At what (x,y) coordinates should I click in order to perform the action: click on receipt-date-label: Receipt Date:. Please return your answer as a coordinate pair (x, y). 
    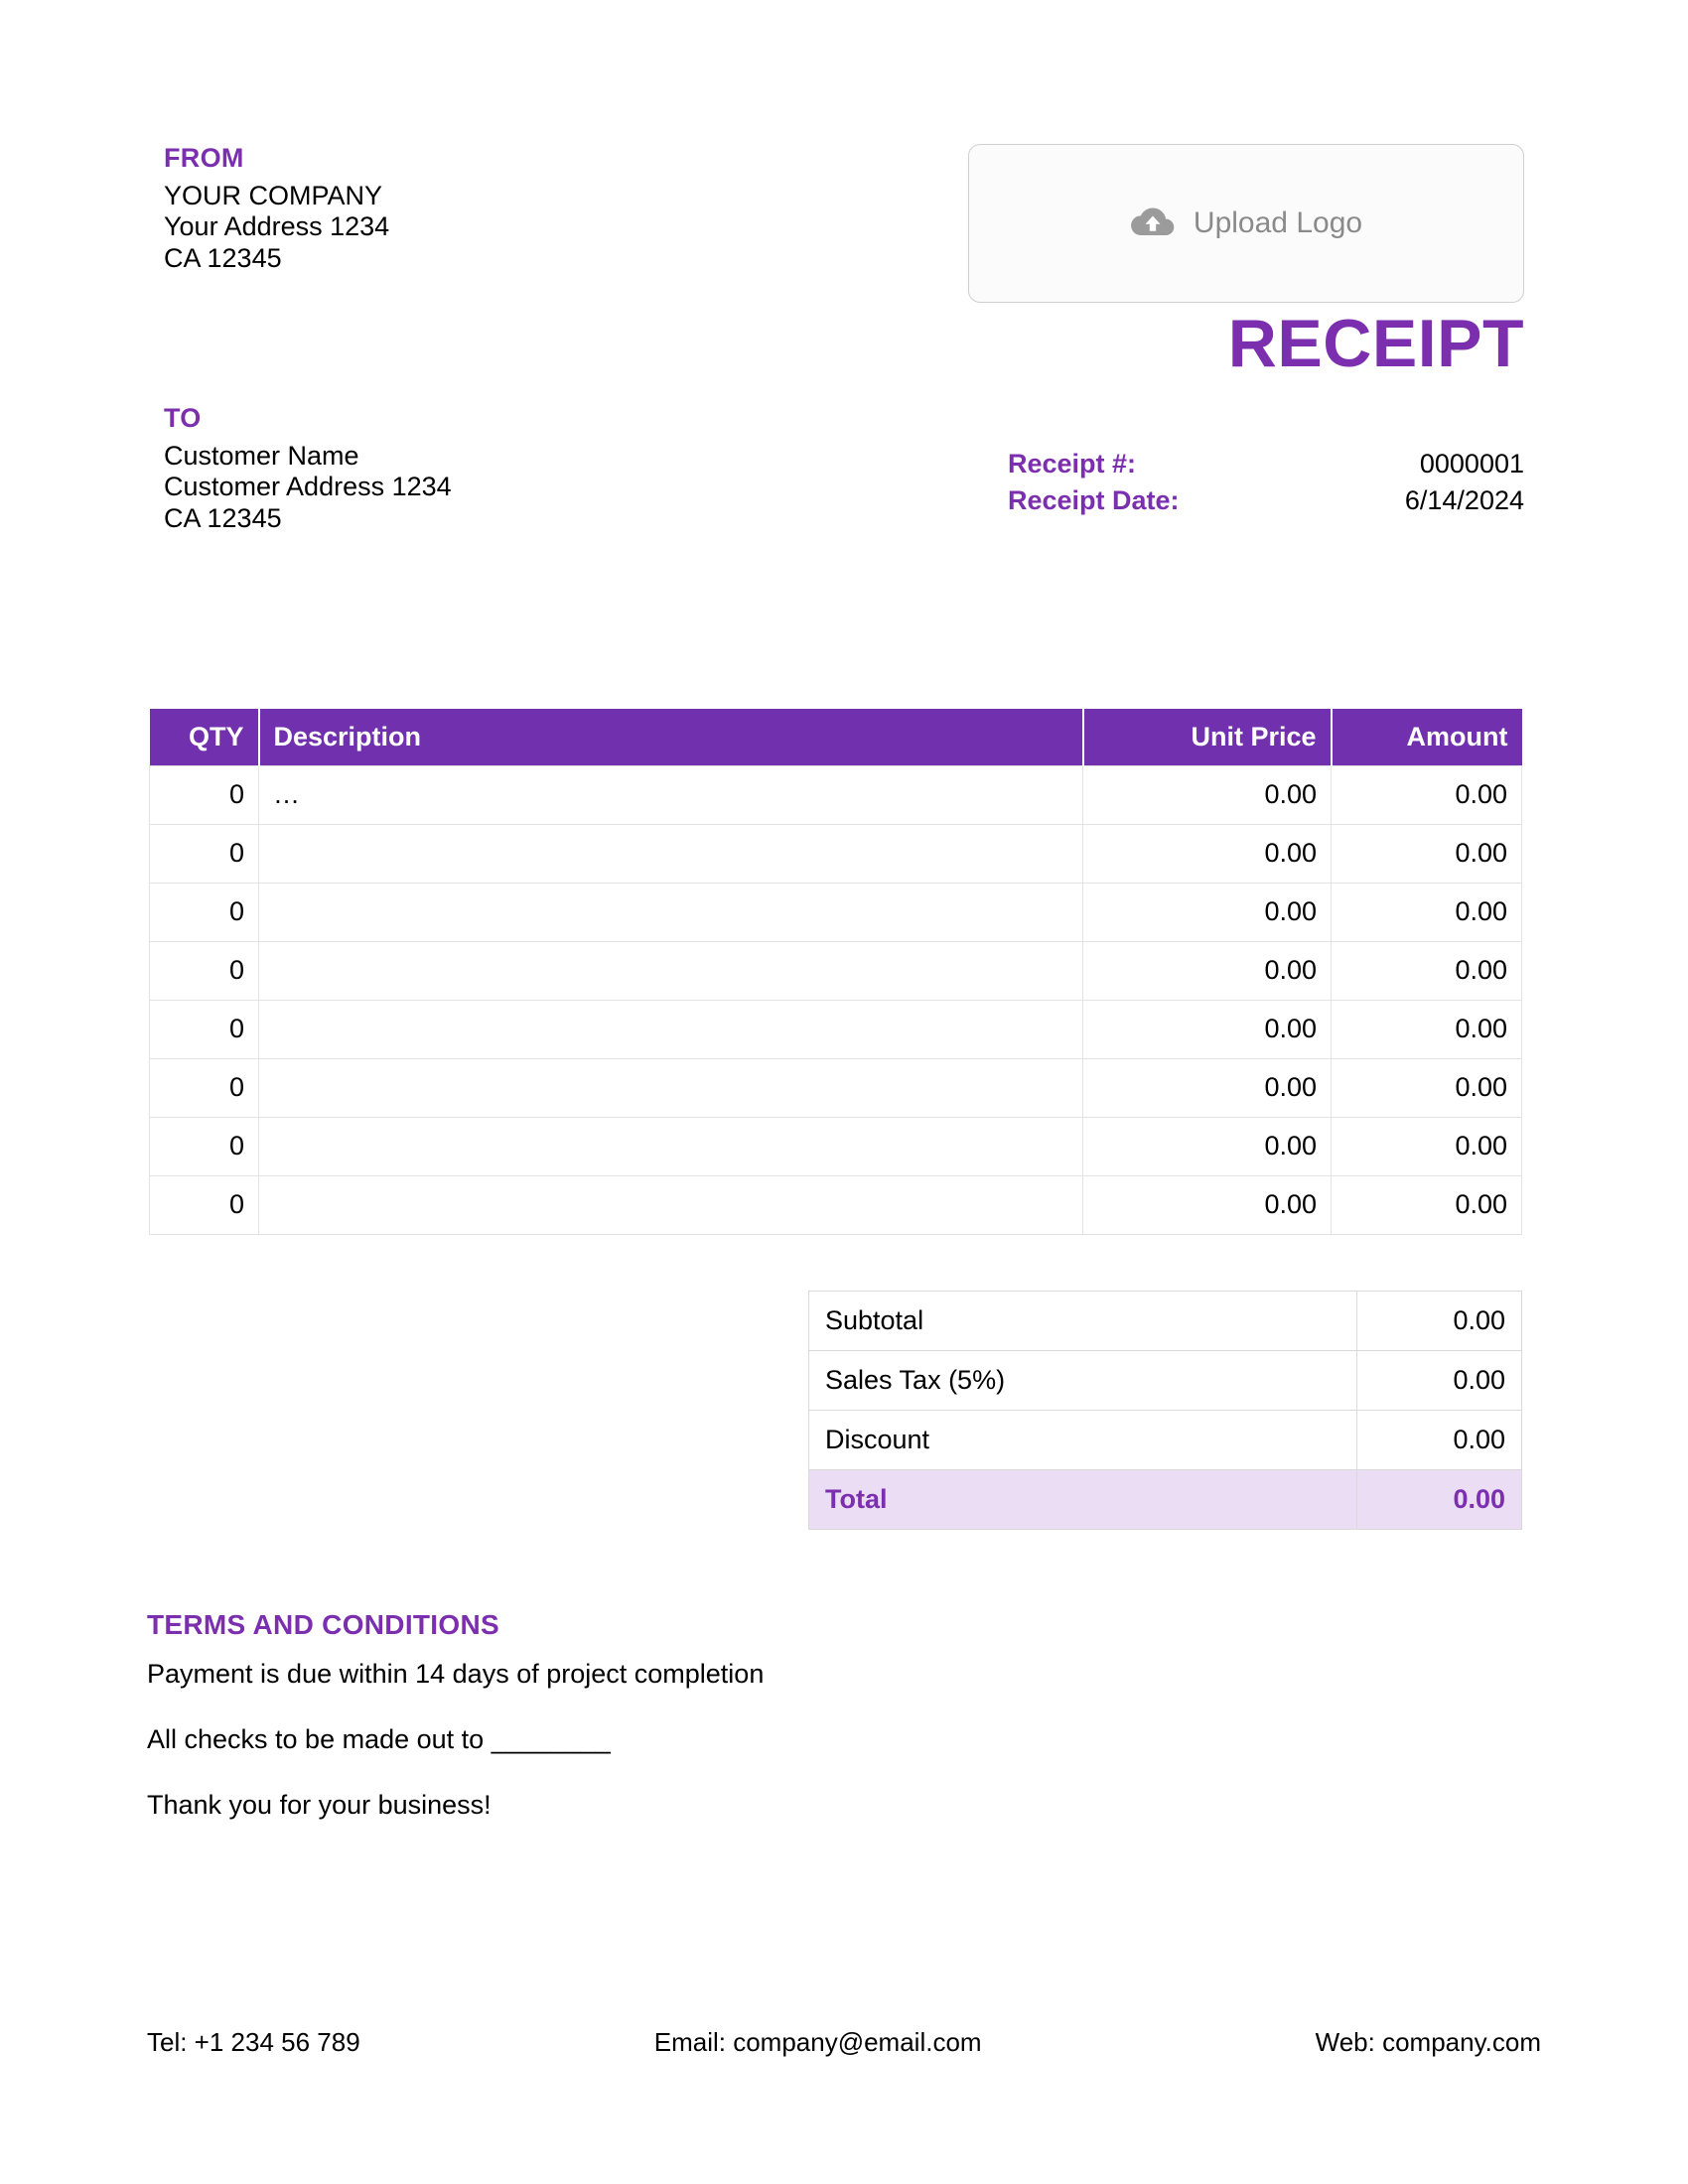
    Looking at the image, I should click on (1094, 499).